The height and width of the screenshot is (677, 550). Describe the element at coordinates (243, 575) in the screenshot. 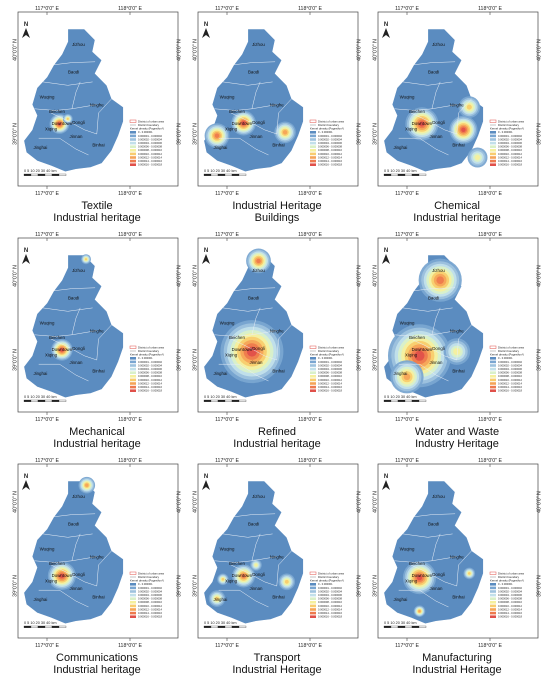

I see `density-ring` at that location.